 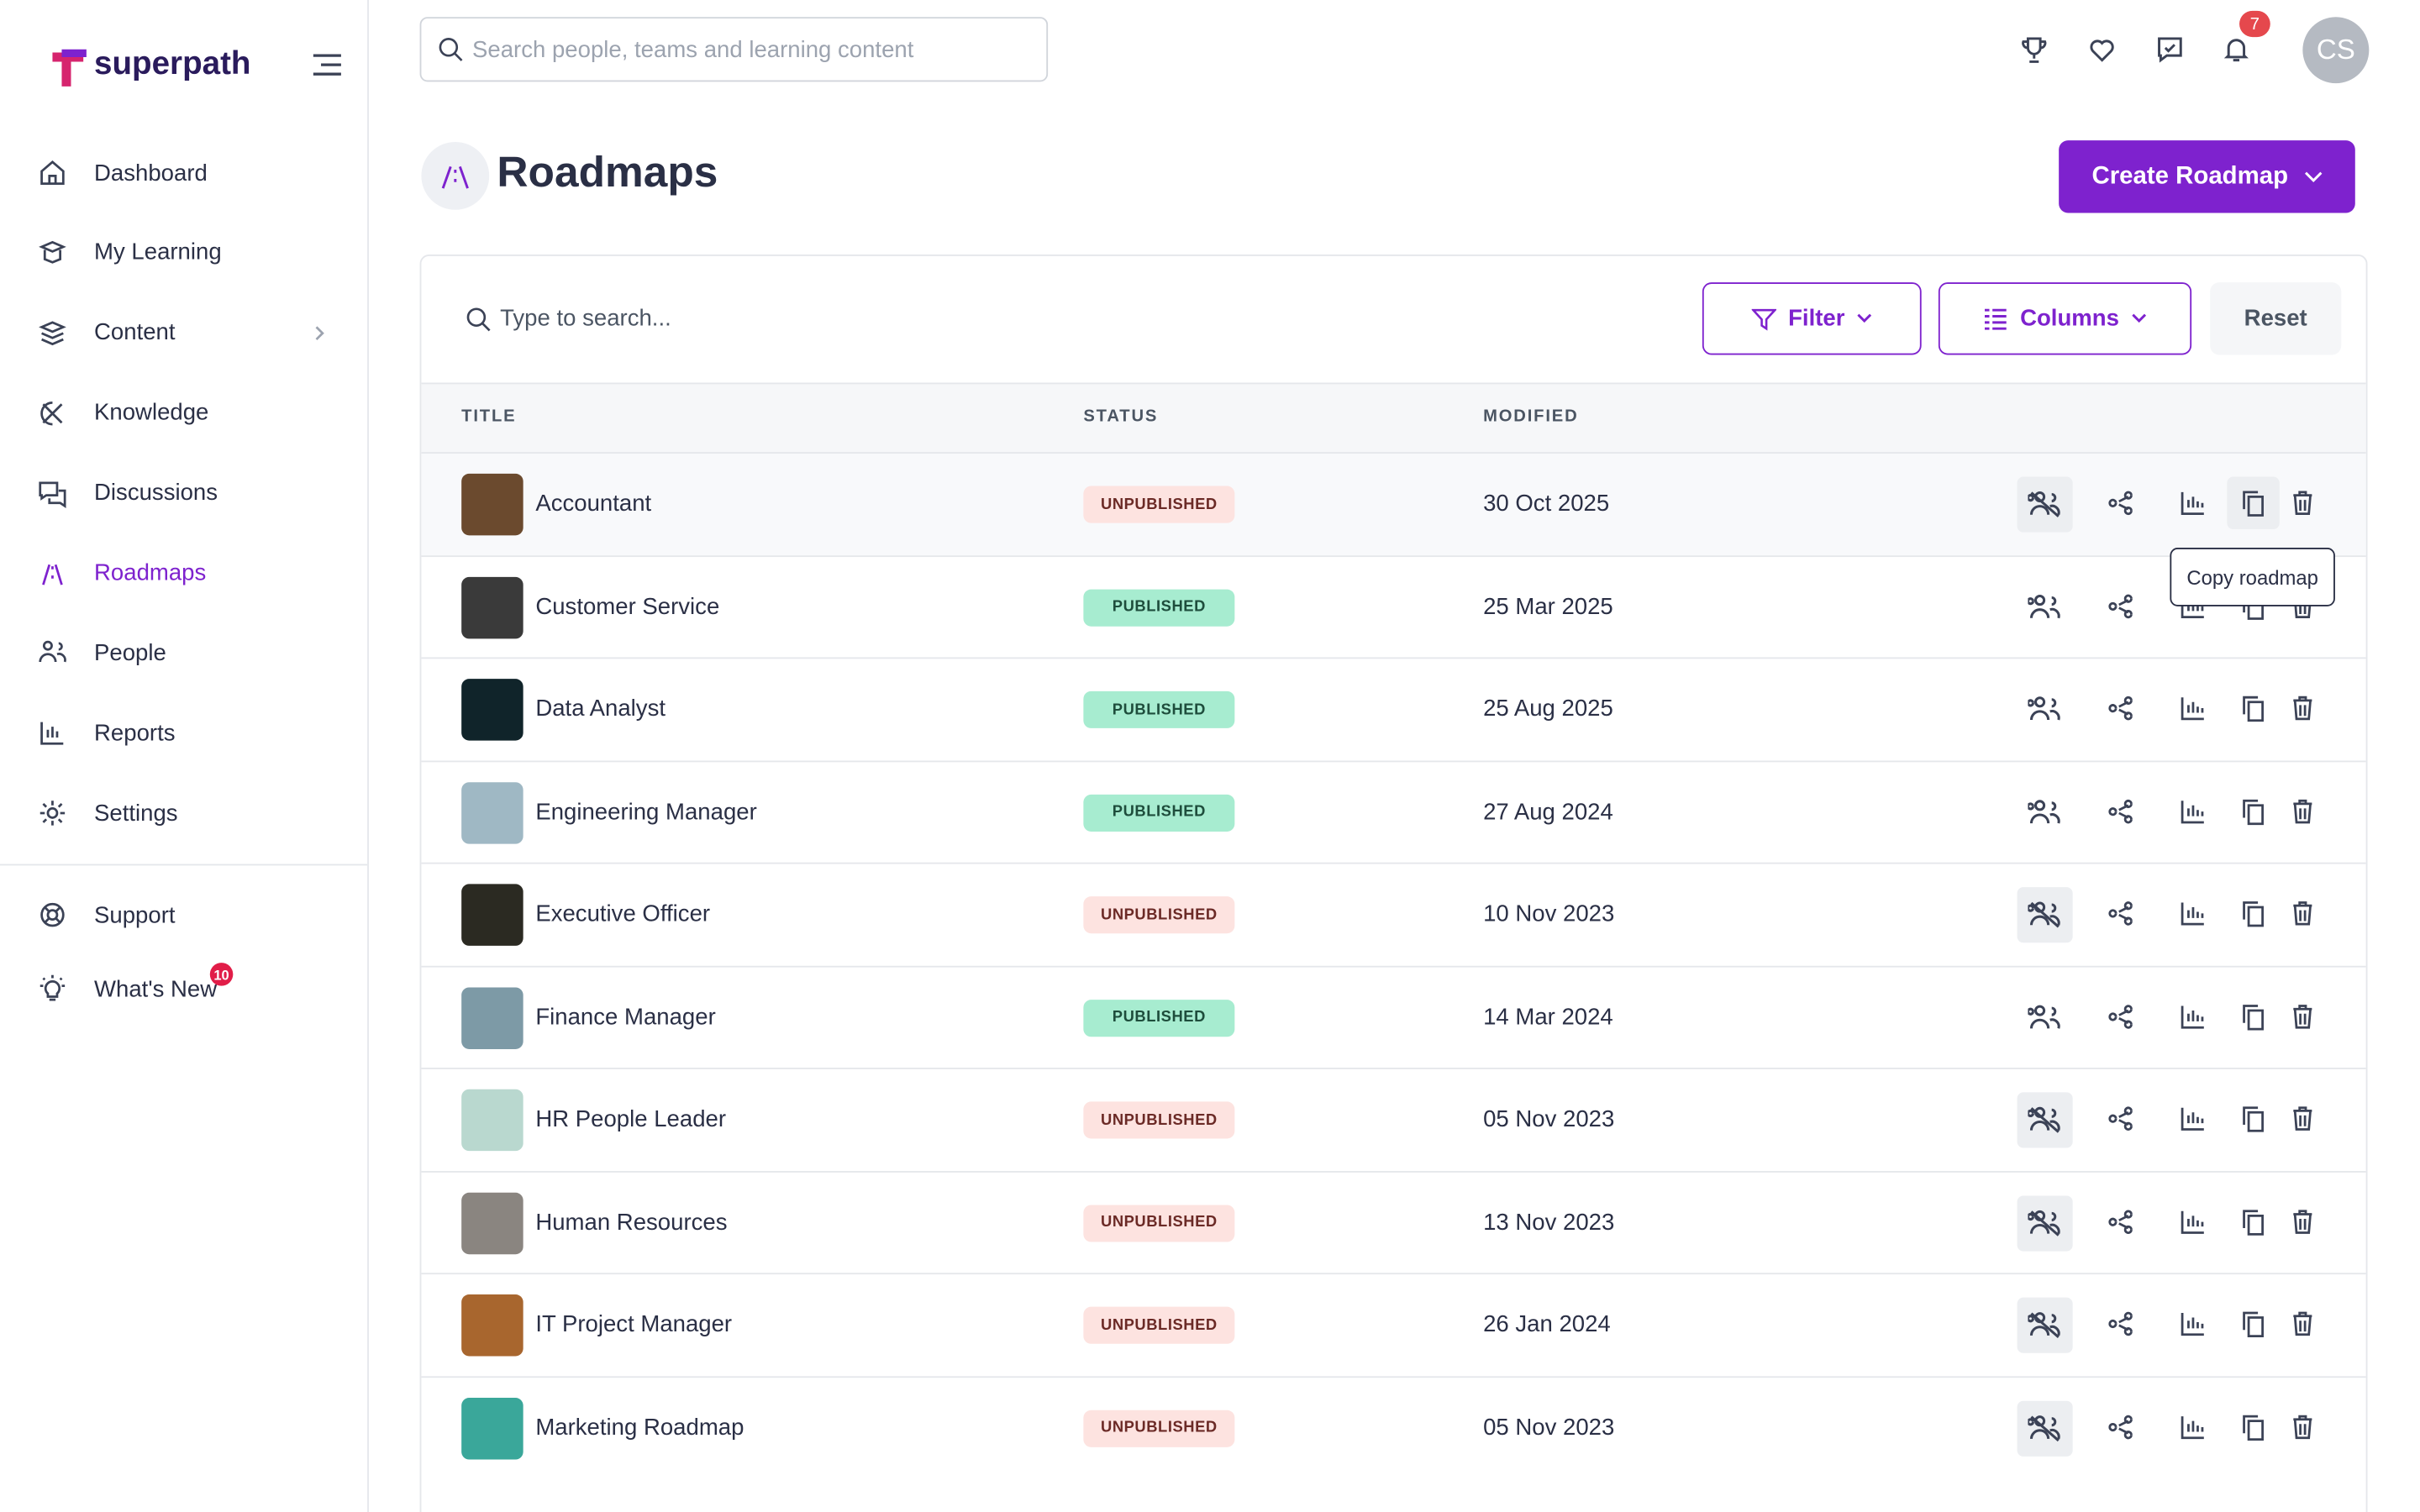 I want to click on columns-button: Columns, so click(x=2065, y=318).